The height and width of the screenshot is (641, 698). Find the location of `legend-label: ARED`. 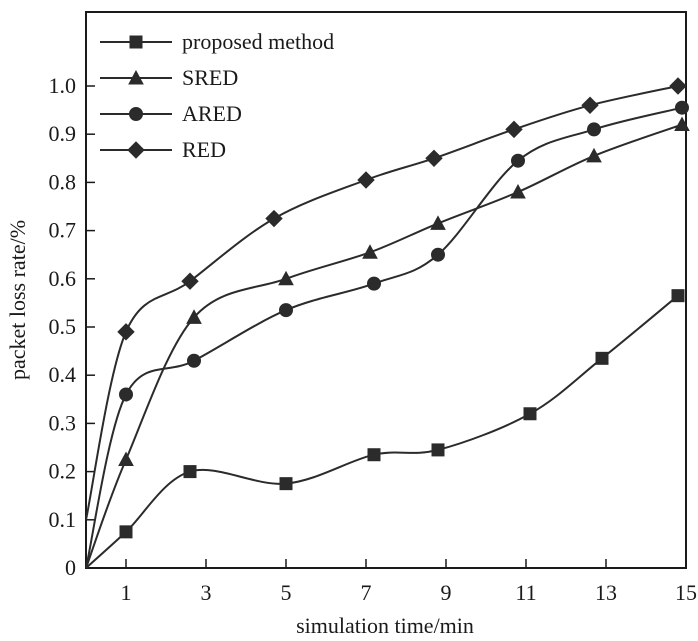

legend-label: ARED is located at coordinates (212, 113).